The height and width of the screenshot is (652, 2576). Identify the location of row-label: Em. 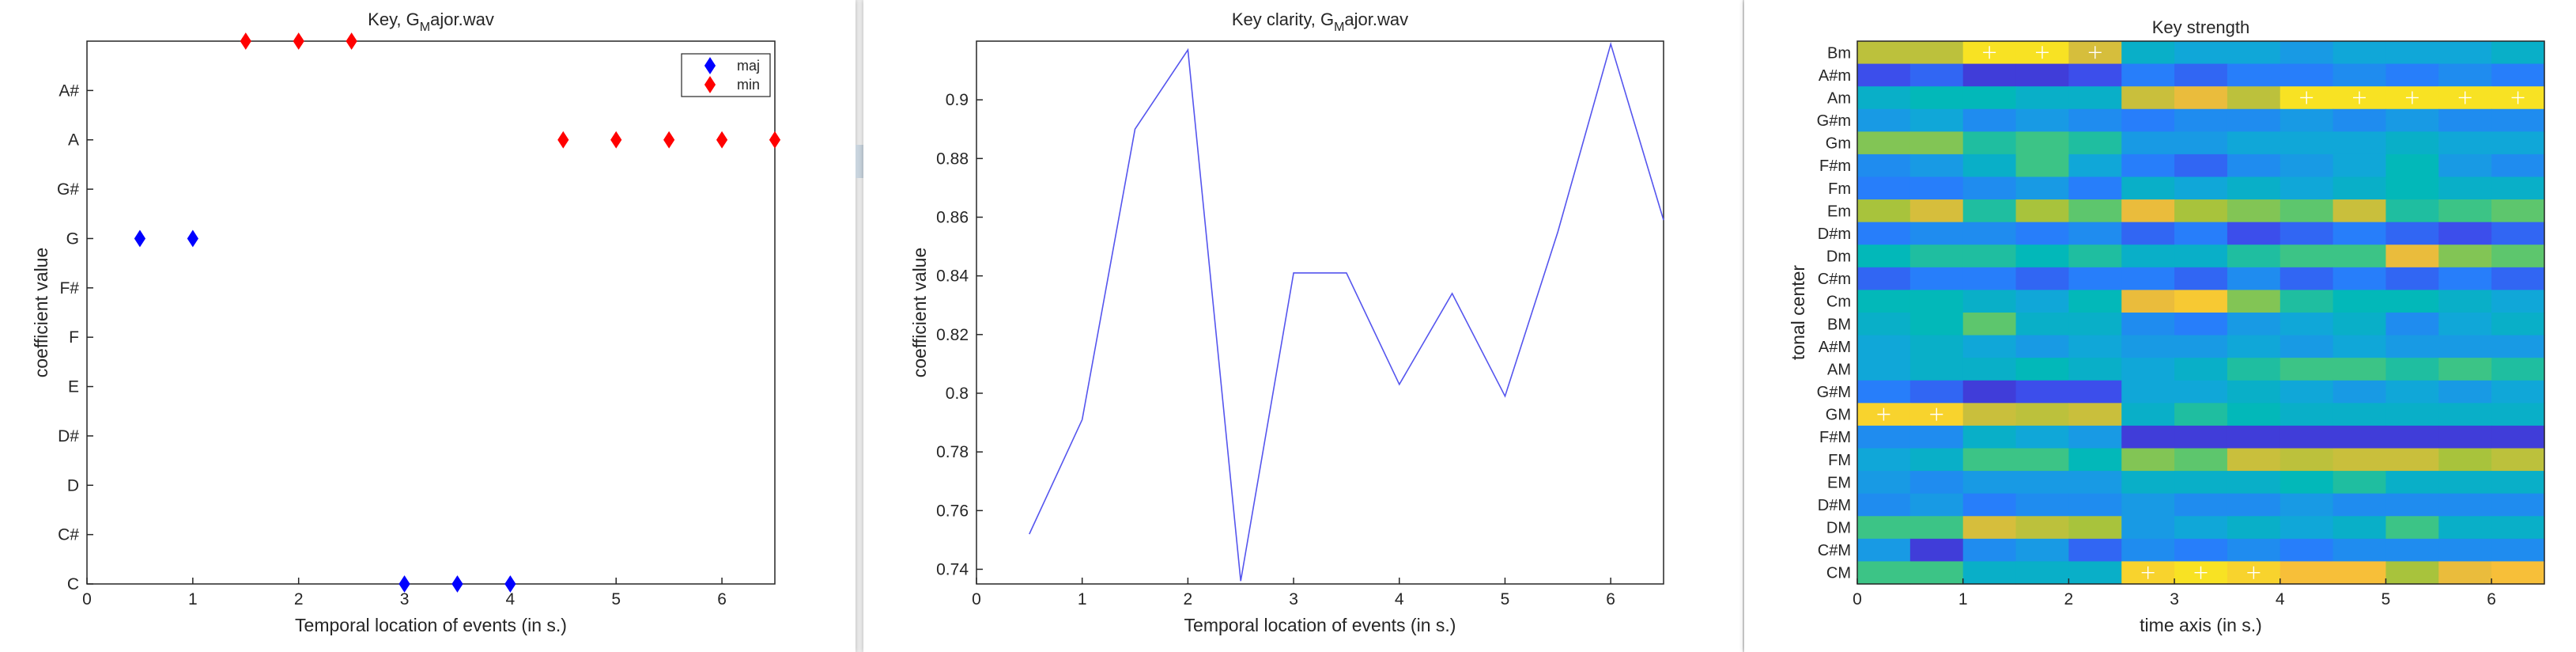
(1839, 212).